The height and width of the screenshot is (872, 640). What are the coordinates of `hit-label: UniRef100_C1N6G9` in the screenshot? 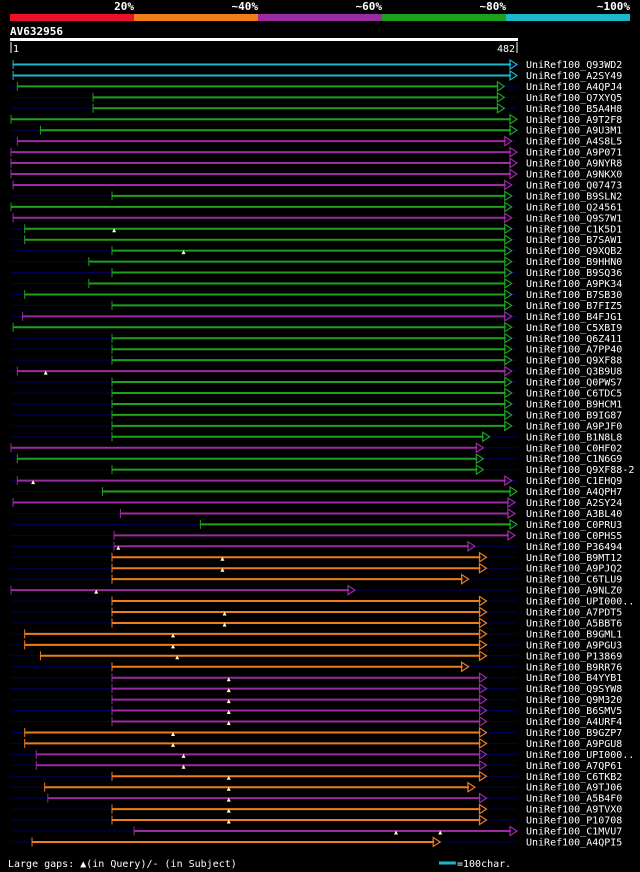 It's located at (574, 459).